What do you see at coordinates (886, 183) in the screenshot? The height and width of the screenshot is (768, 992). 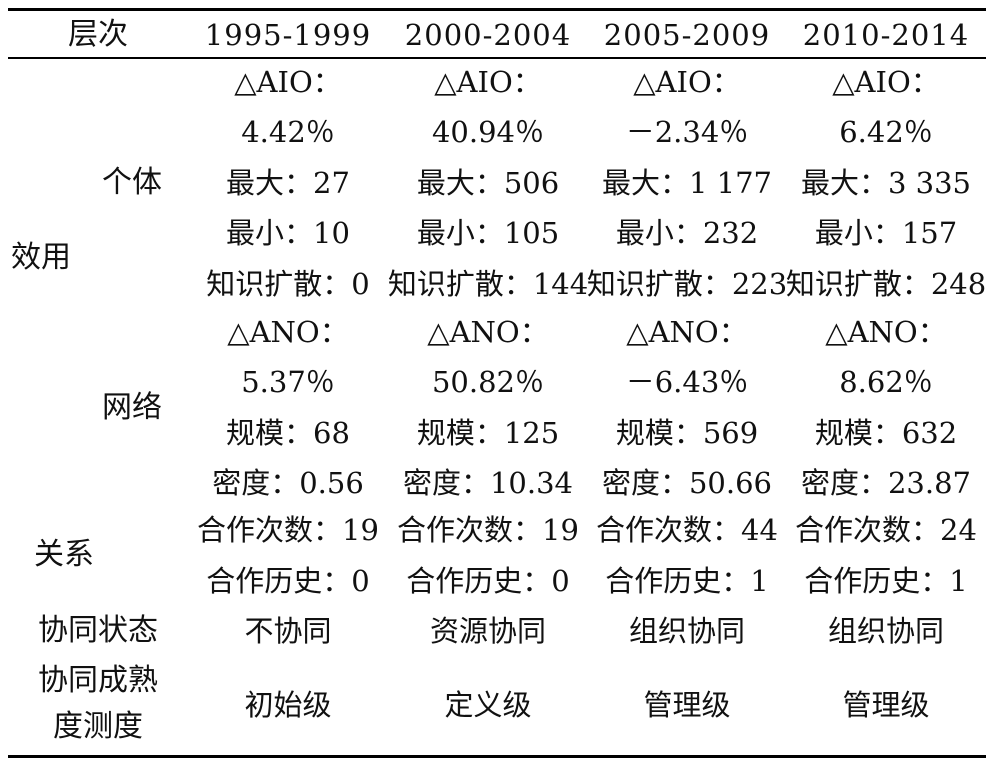 I see `cell-max: 最大：3 335` at bounding box center [886, 183].